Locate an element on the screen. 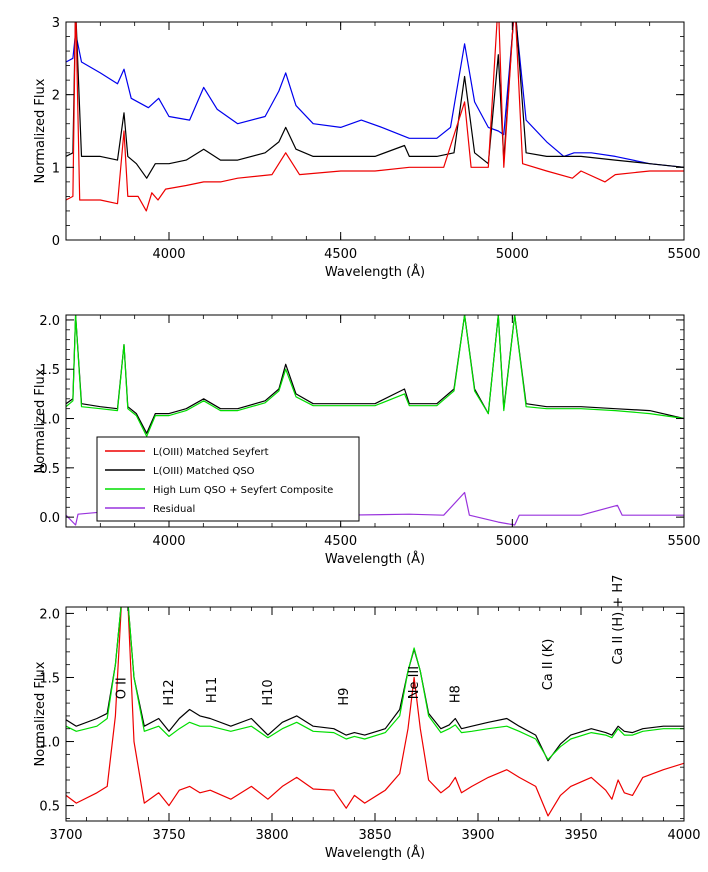 The height and width of the screenshot is (872, 708). x-tick-label: 3950 is located at coordinates (580, 835).